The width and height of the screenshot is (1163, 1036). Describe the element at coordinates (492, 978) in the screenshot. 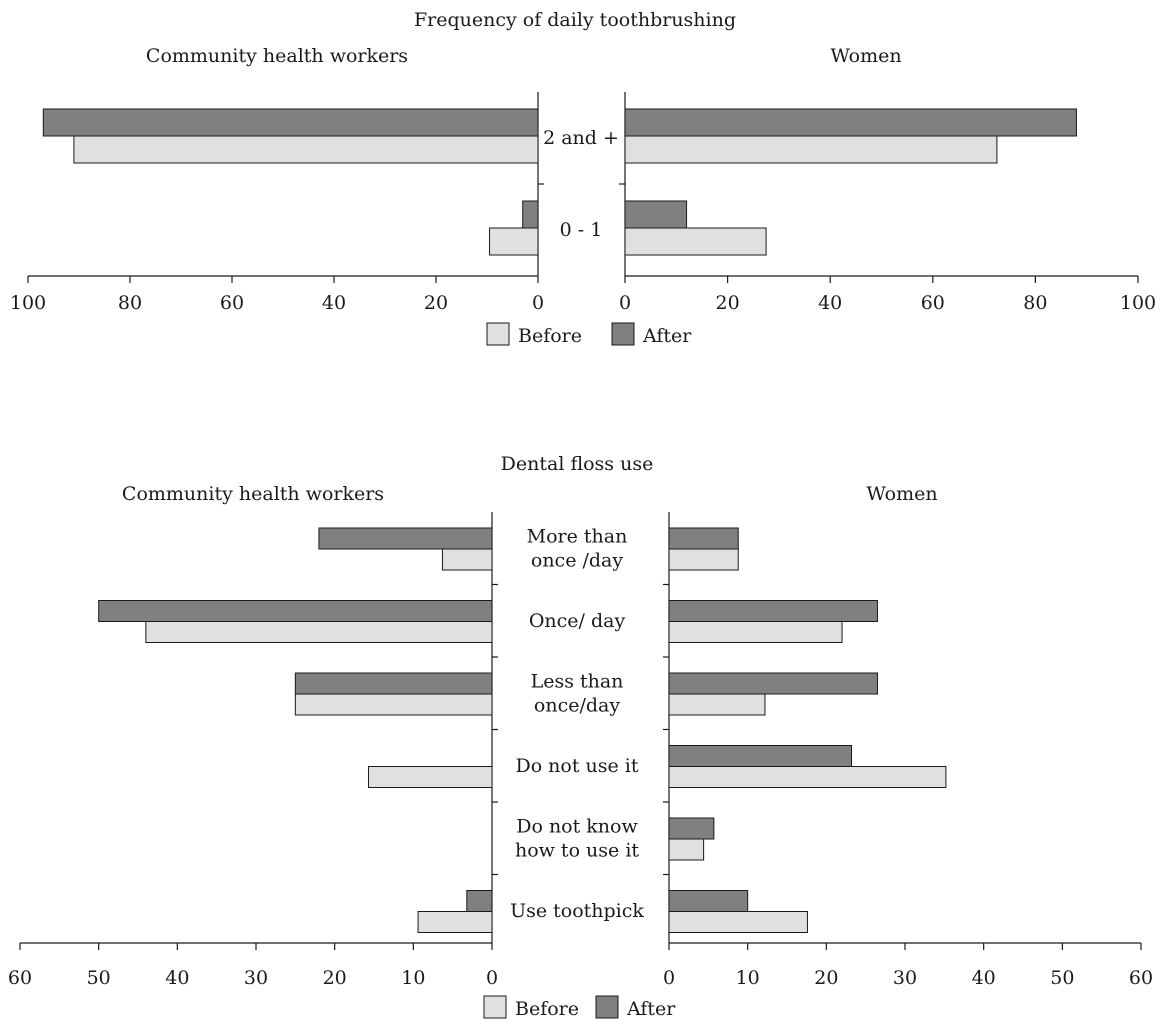

I see `floss-left-x-tick-label: 0` at that location.